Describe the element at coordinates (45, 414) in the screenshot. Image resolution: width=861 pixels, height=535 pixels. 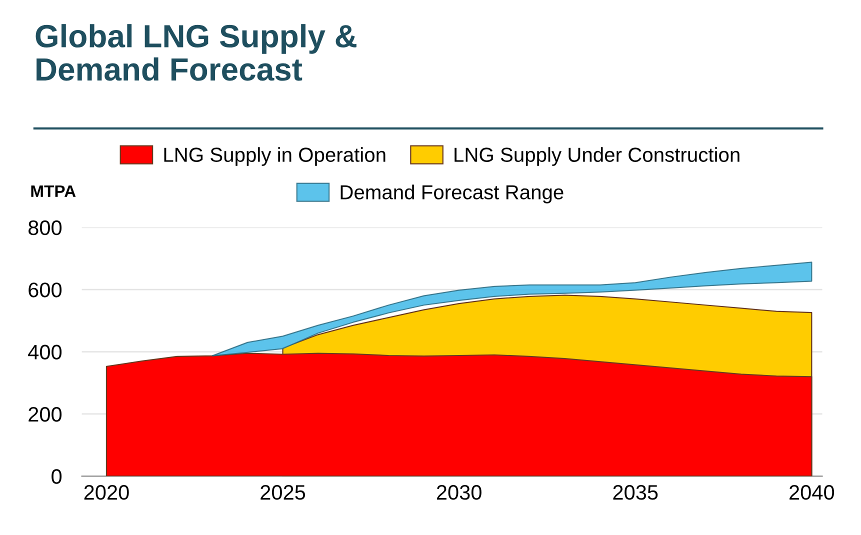
I see `y-tick-label: 200` at that location.